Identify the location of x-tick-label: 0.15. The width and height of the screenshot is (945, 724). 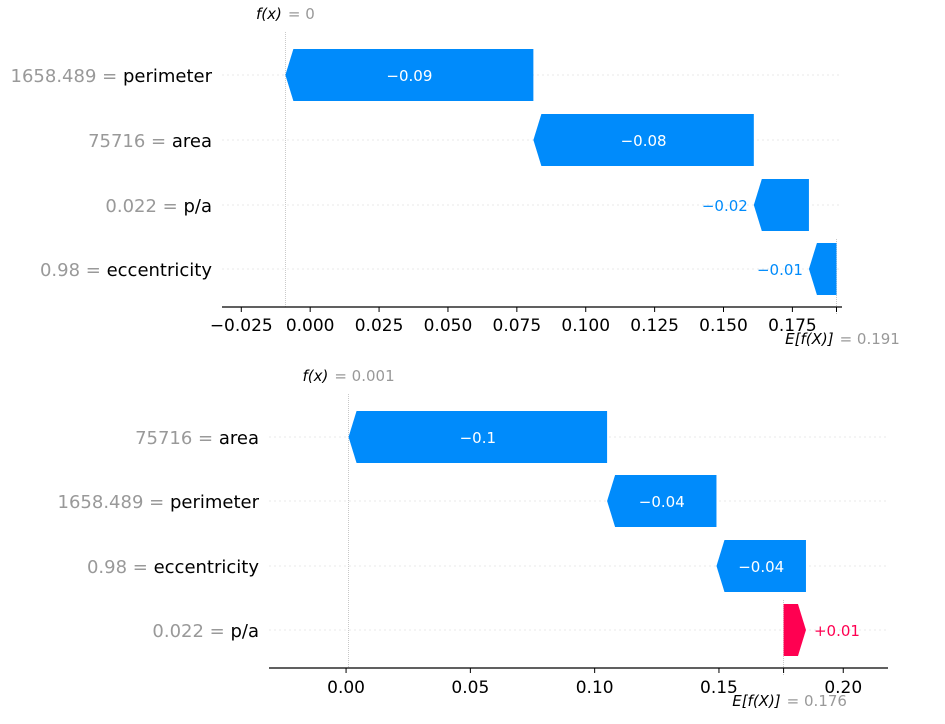
(719, 688).